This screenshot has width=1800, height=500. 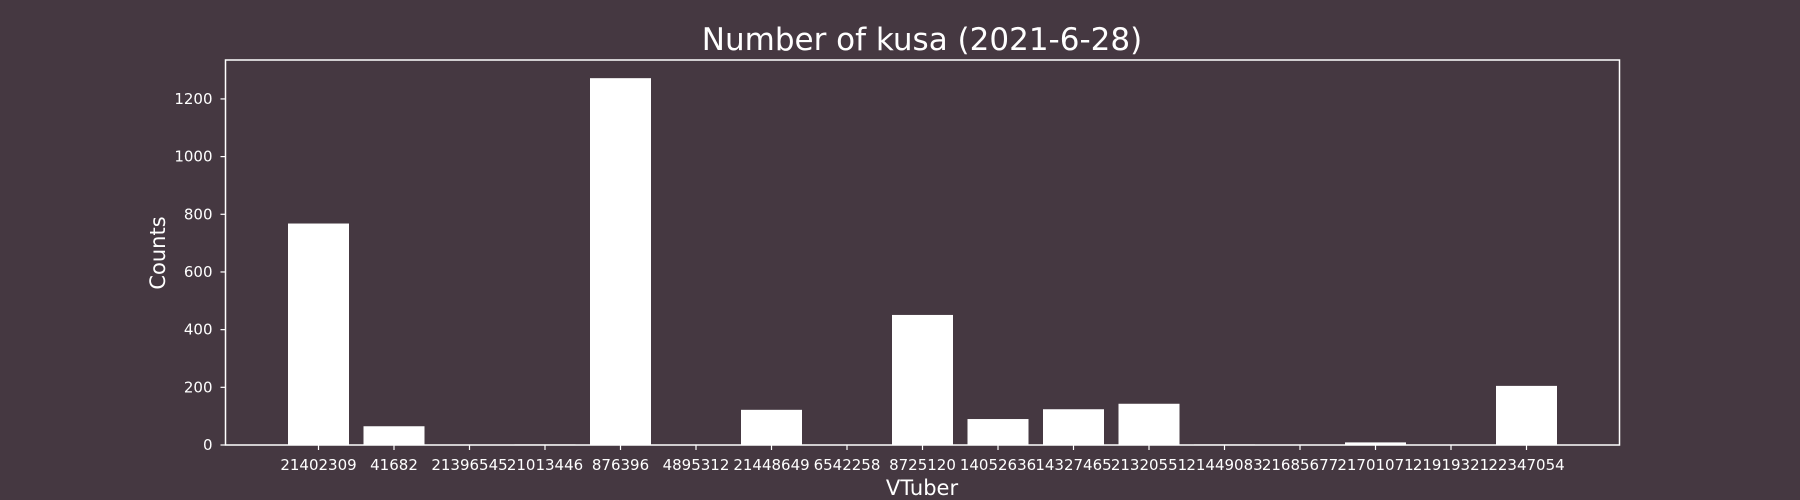 What do you see at coordinates (208, 445) in the screenshot?
I see `y-tick-label: 0` at bounding box center [208, 445].